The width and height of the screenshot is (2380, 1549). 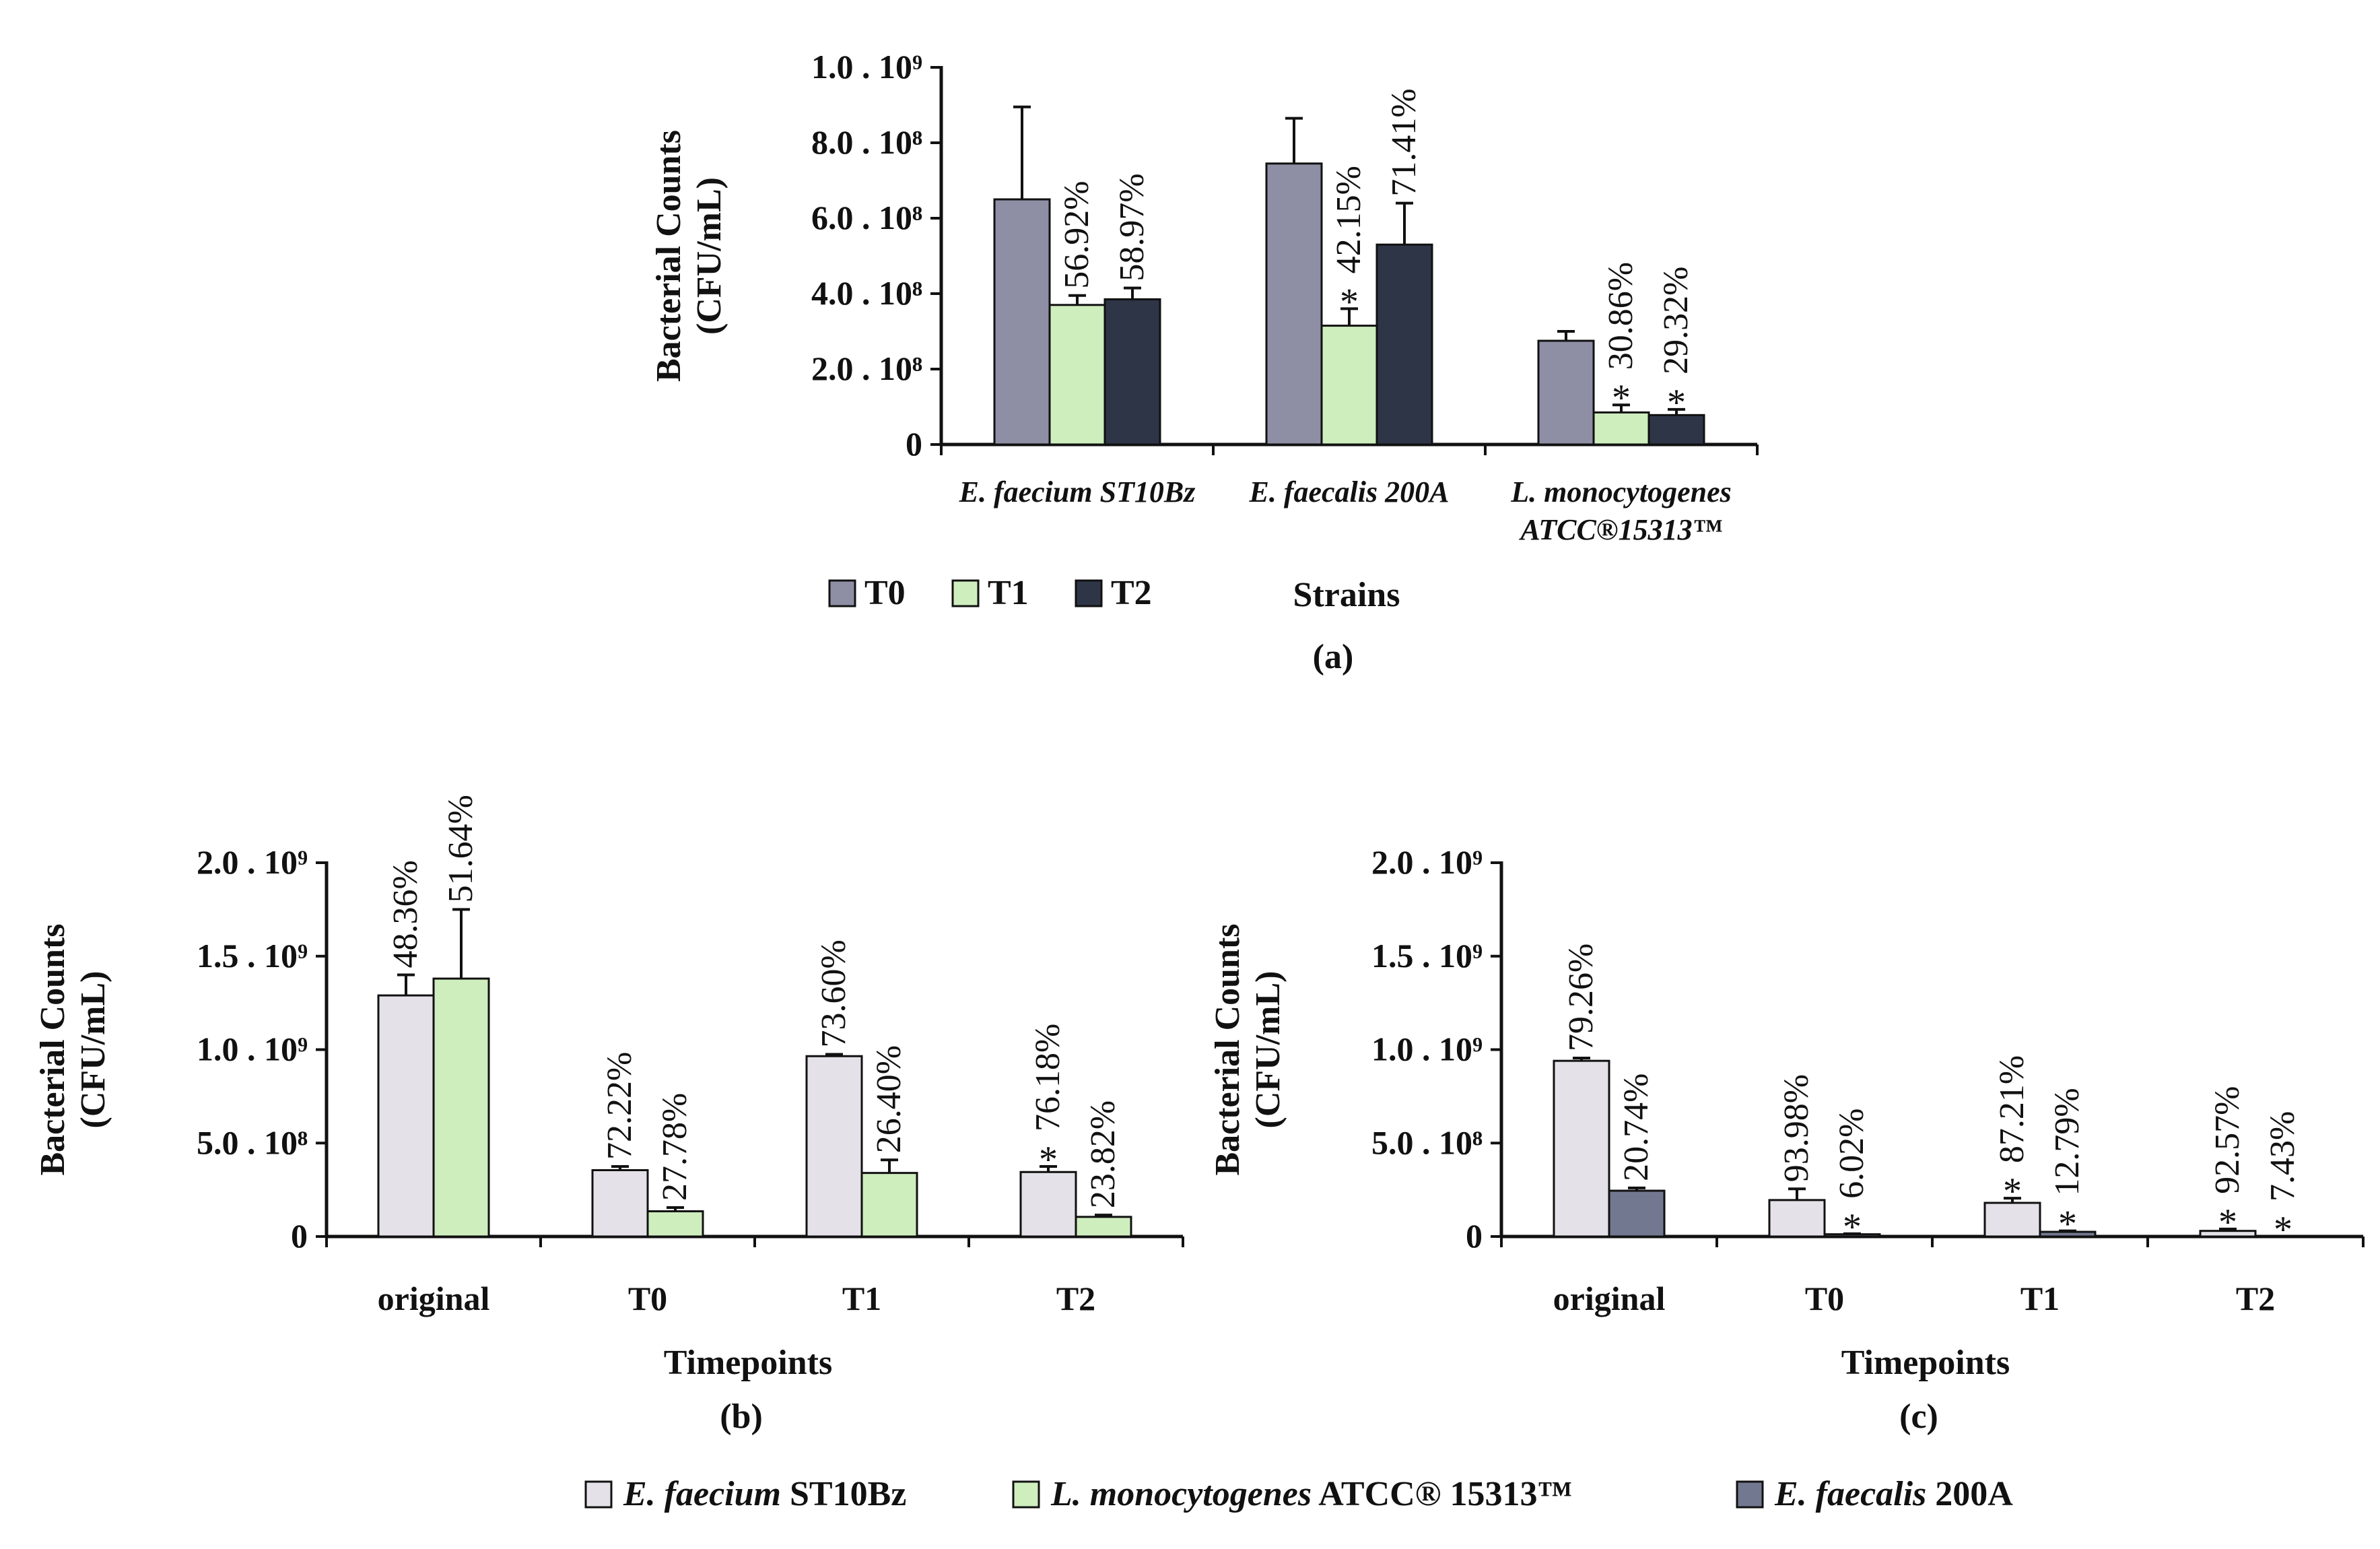 I want to click on category-label: L. monocytogenes, so click(x=1621, y=491).